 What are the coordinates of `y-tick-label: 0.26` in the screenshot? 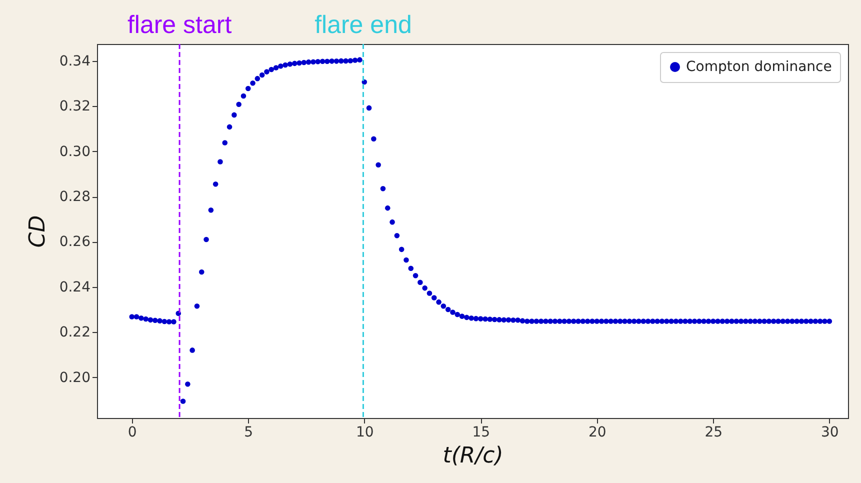 It's located at (75, 242).